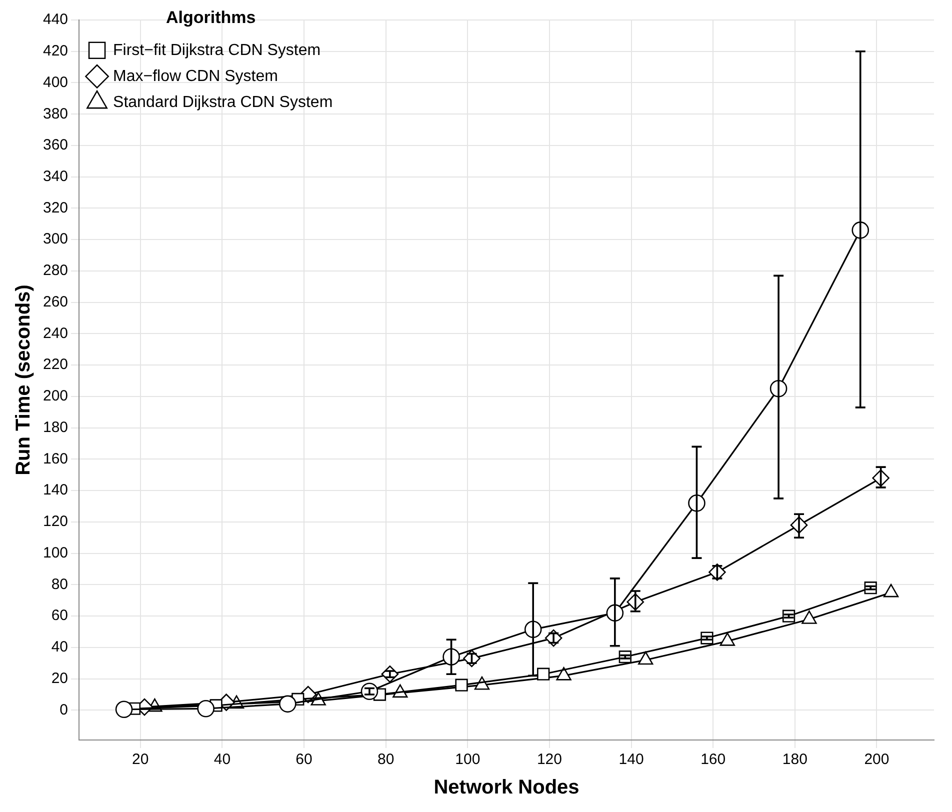  I want to click on y-tick-label: 40, so click(59, 647).